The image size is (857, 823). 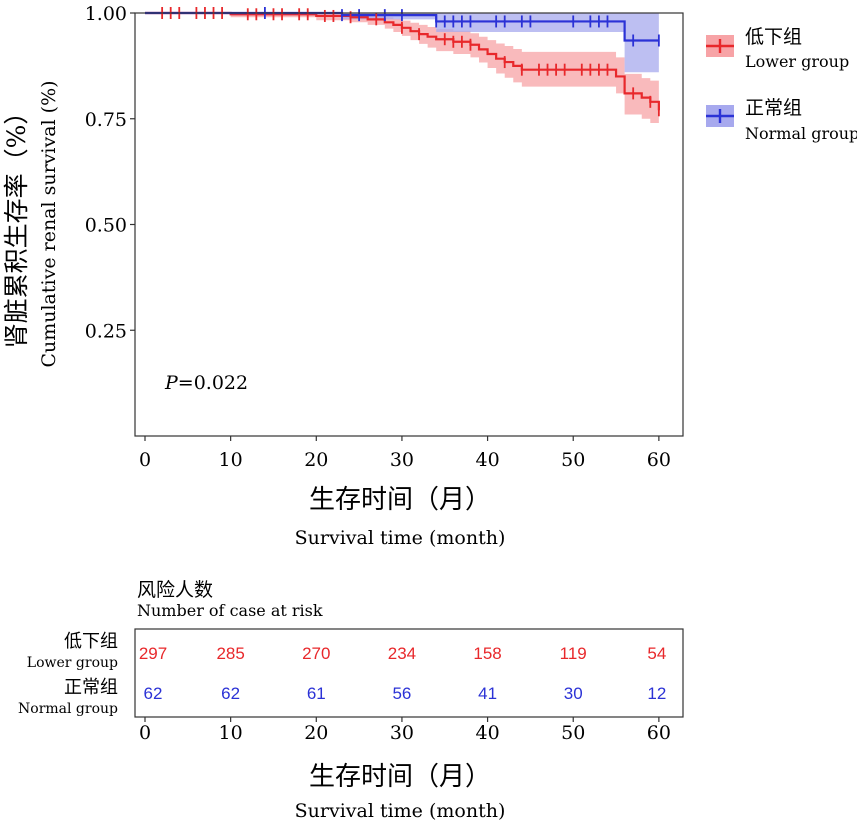 I want to click on risk-row-label-normal-cn: 正常组, so click(x=91, y=687).